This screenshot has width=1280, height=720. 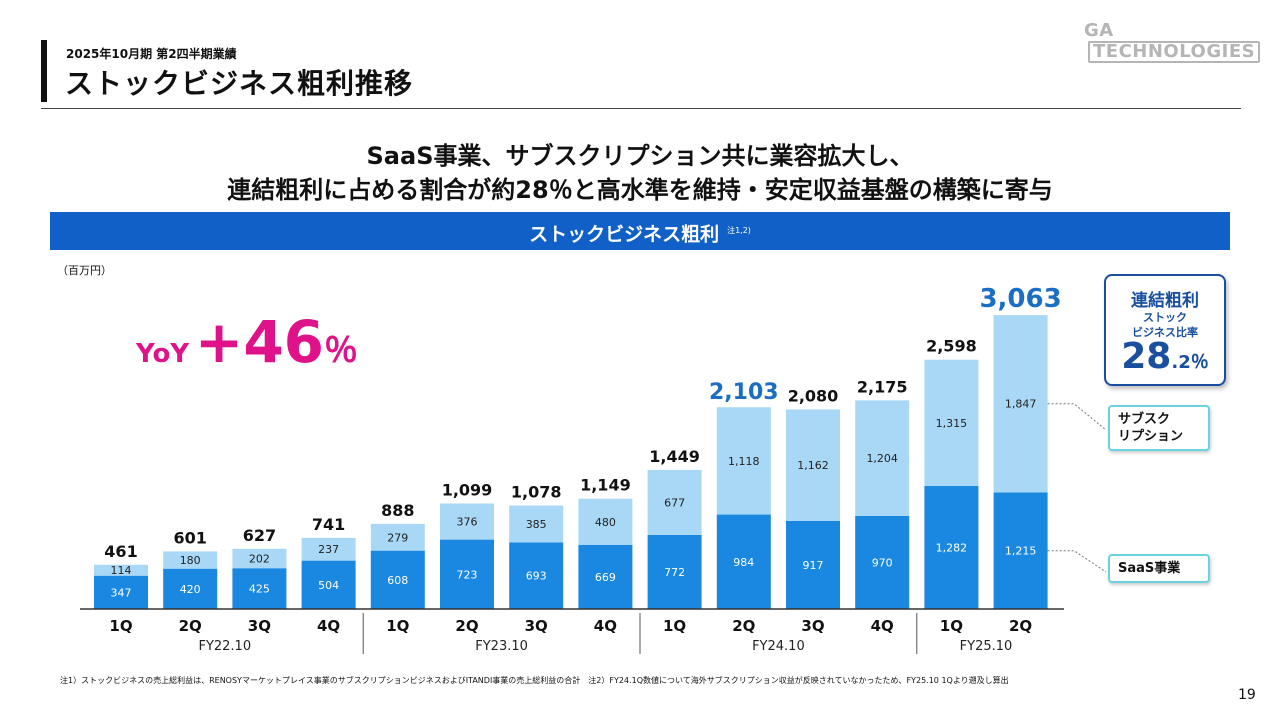 I want to click on group-label: FY25.10, so click(x=986, y=646).